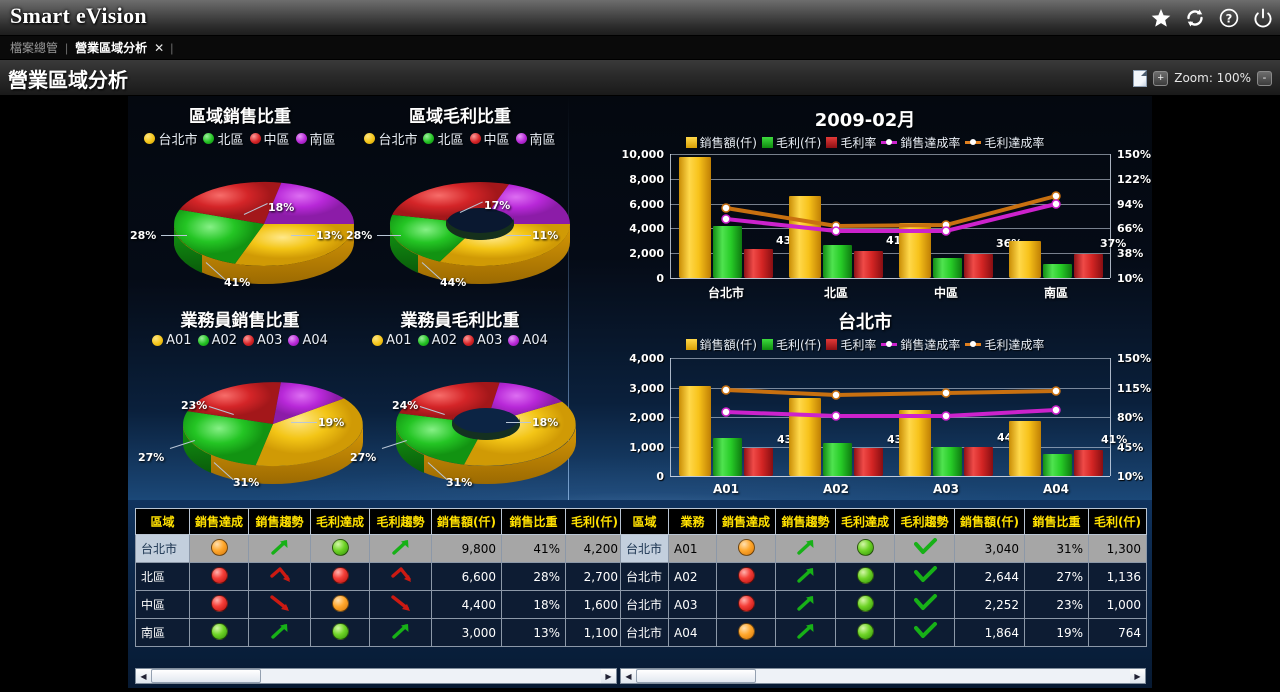 The width and height of the screenshot is (1280, 692). Describe the element at coordinates (925, 521) in the screenshot. I see `col2-profit-trend: 毛利趨勢` at that location.